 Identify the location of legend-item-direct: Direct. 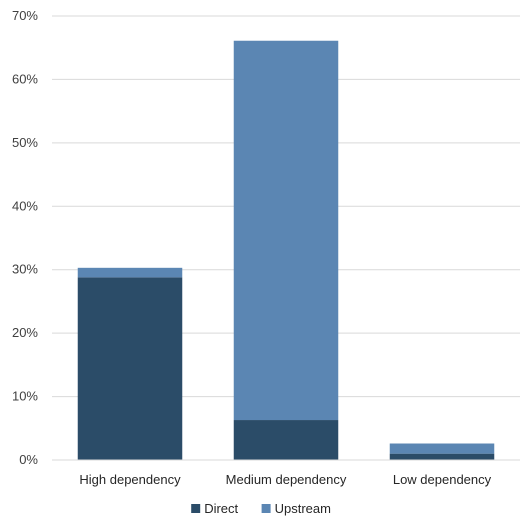
(215, 508).